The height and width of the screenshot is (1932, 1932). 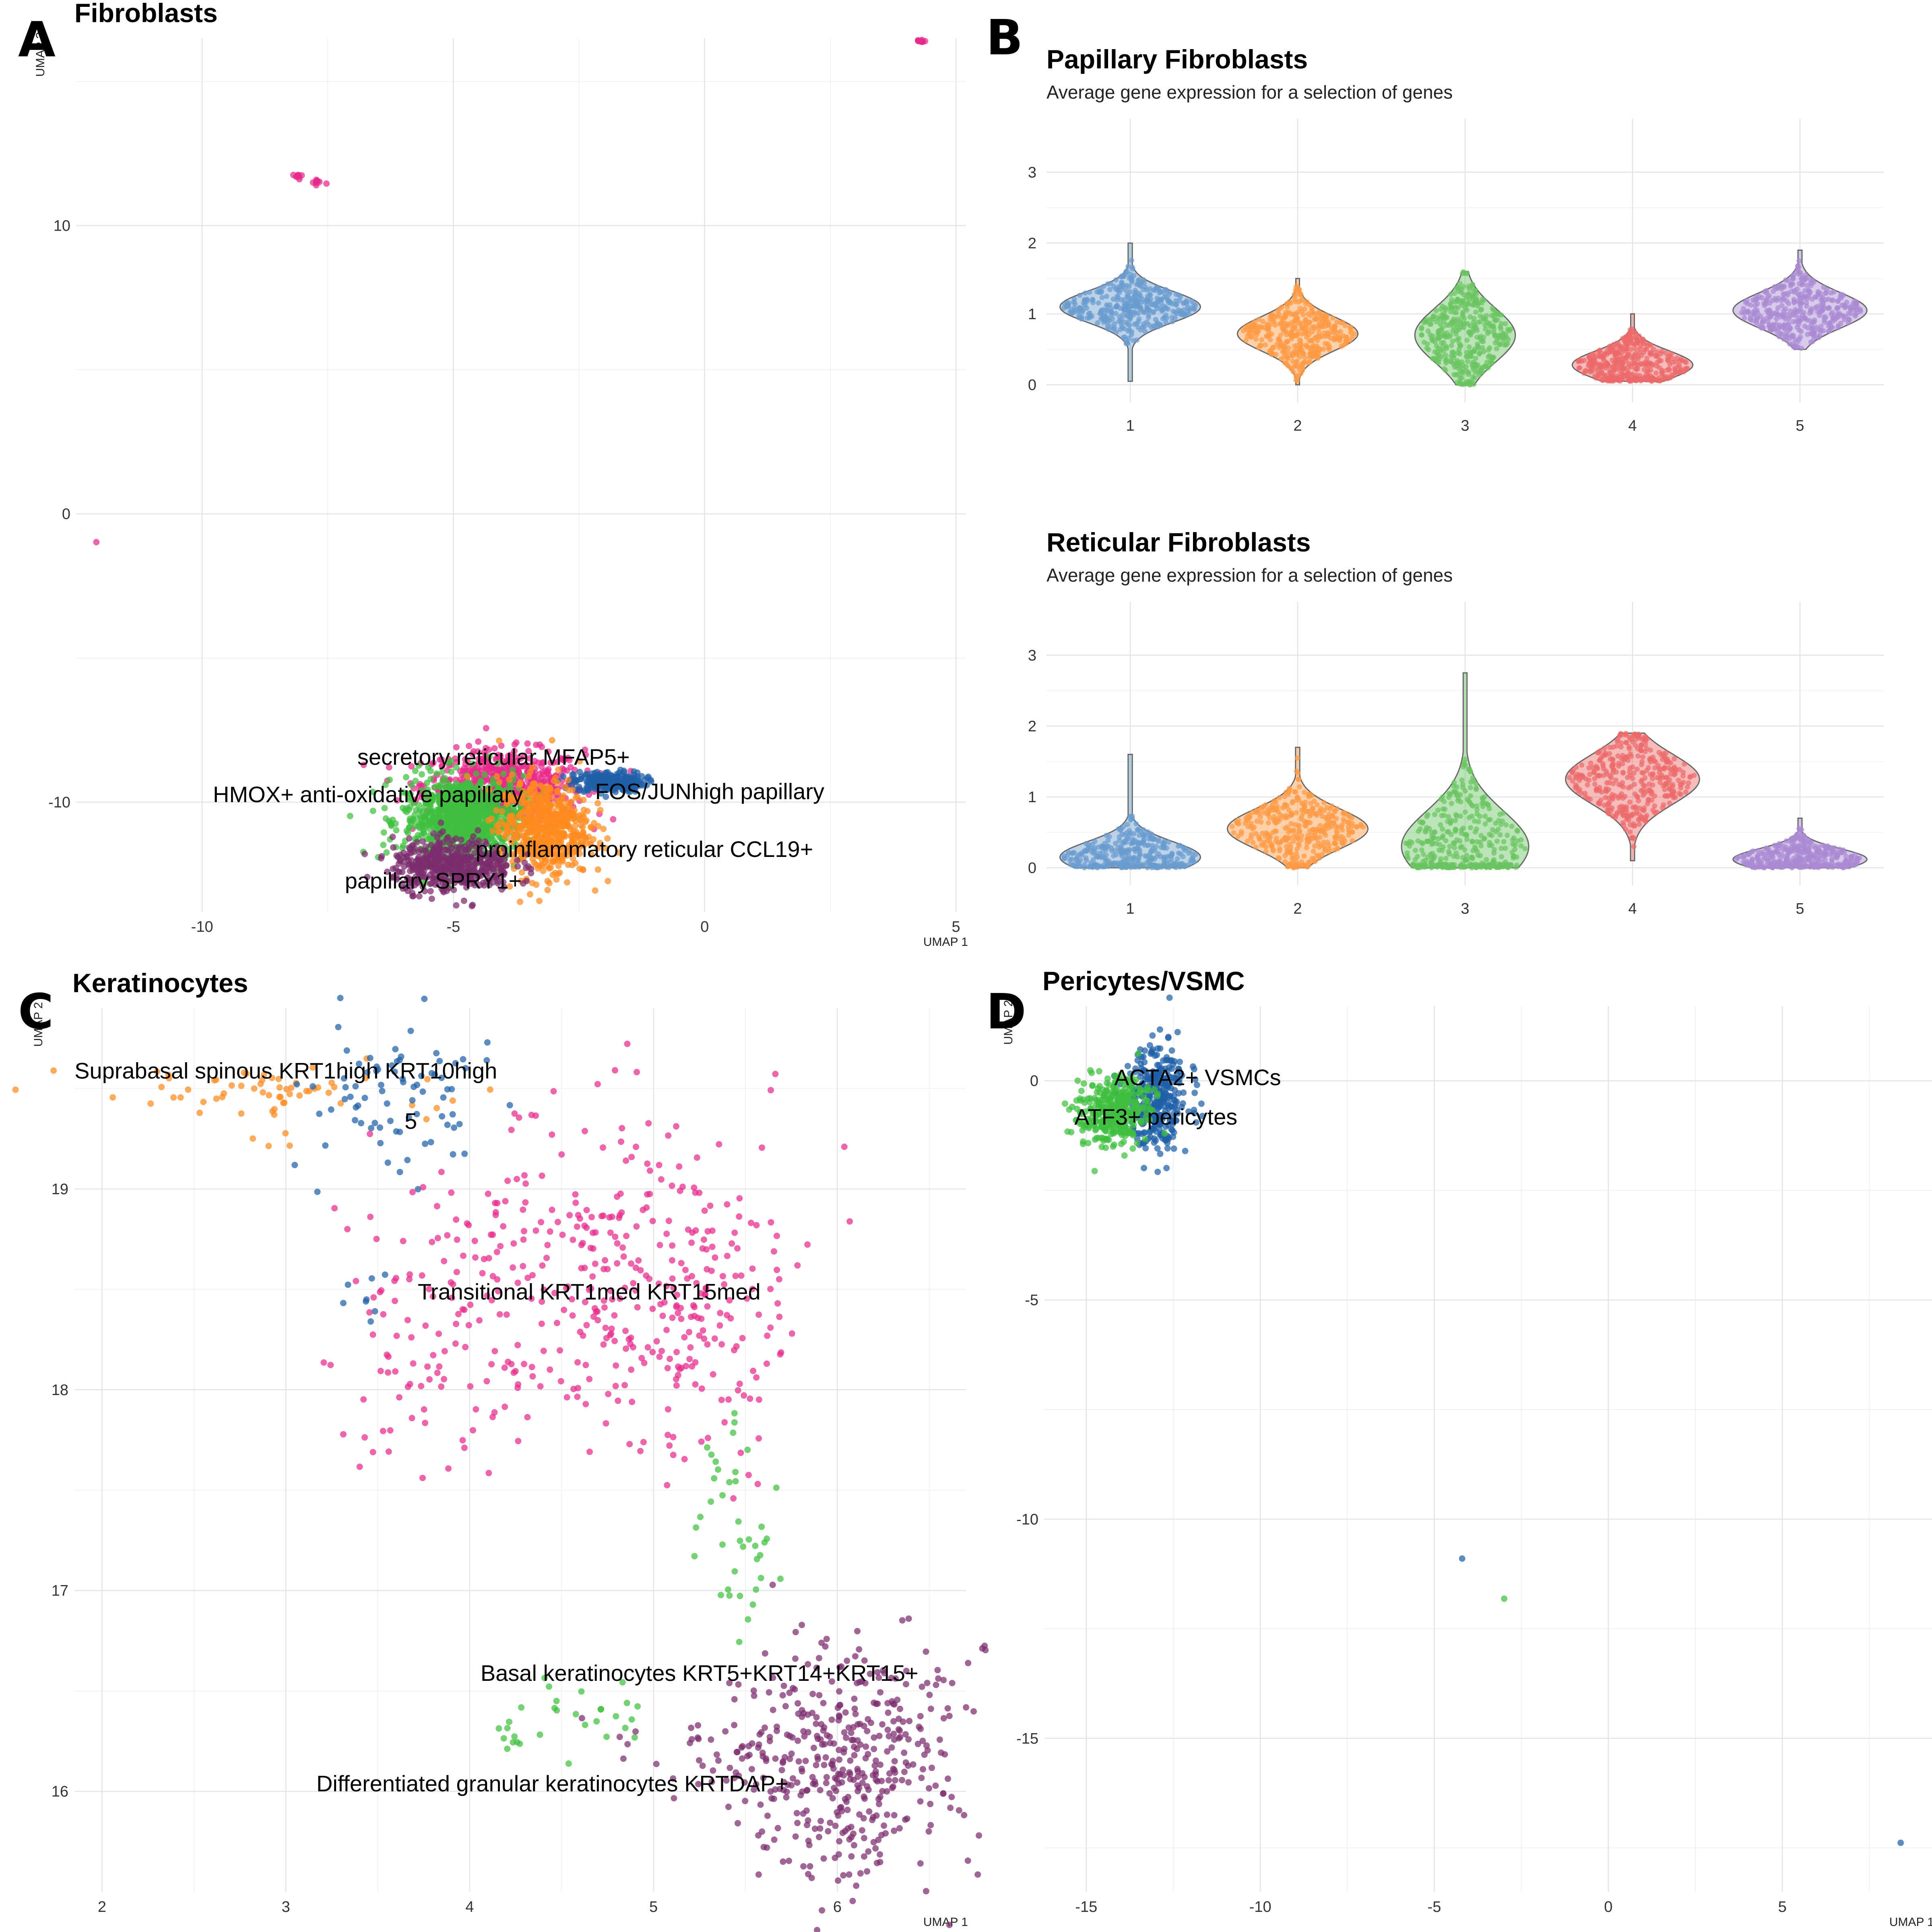 I want to click on cluster-label: FOS/JUNhigh papillary, so click(x=709, y=791).